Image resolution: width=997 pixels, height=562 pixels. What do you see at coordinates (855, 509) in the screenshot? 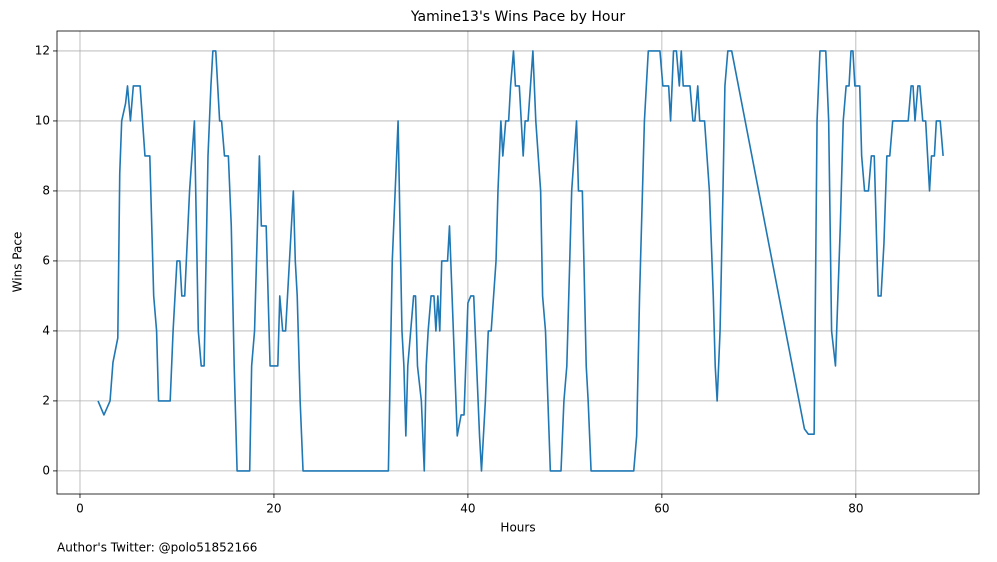
I see `x-tick-label: 80` at bounding box center [855, 509].